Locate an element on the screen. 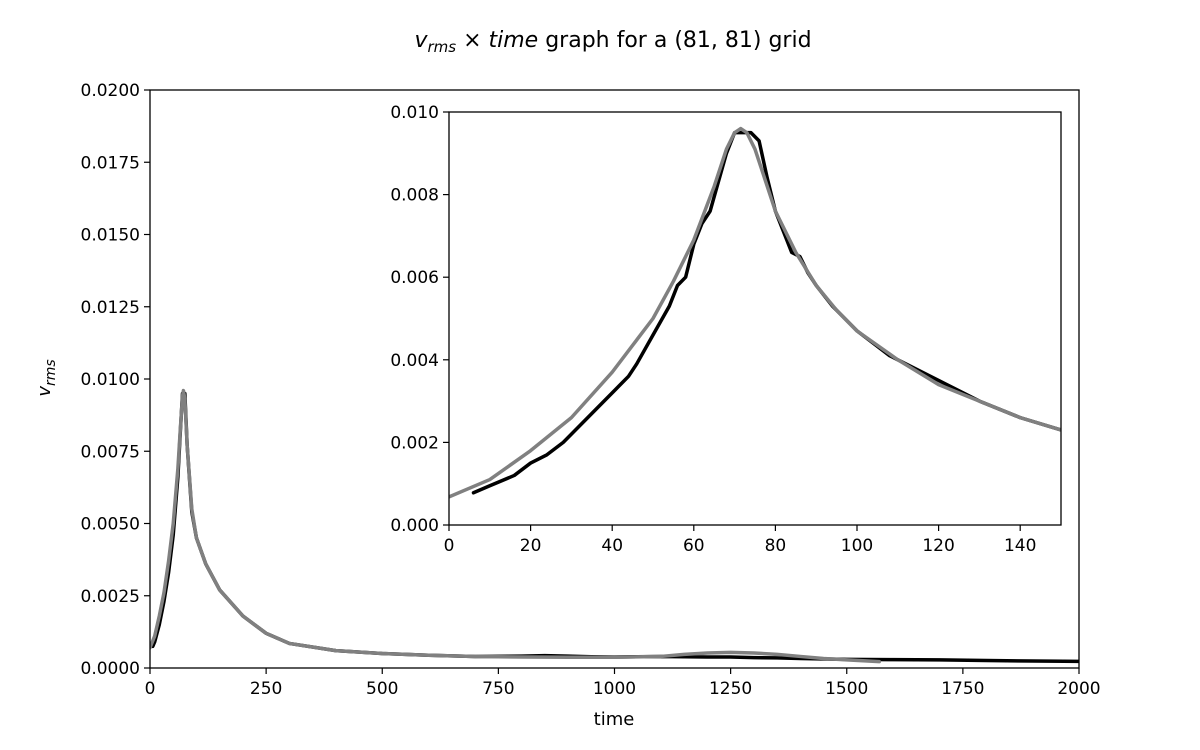 The height and width of the screenshot is (750, 1200). main-y-tick-label: 0.0000 is located at coordinates (110, 669).